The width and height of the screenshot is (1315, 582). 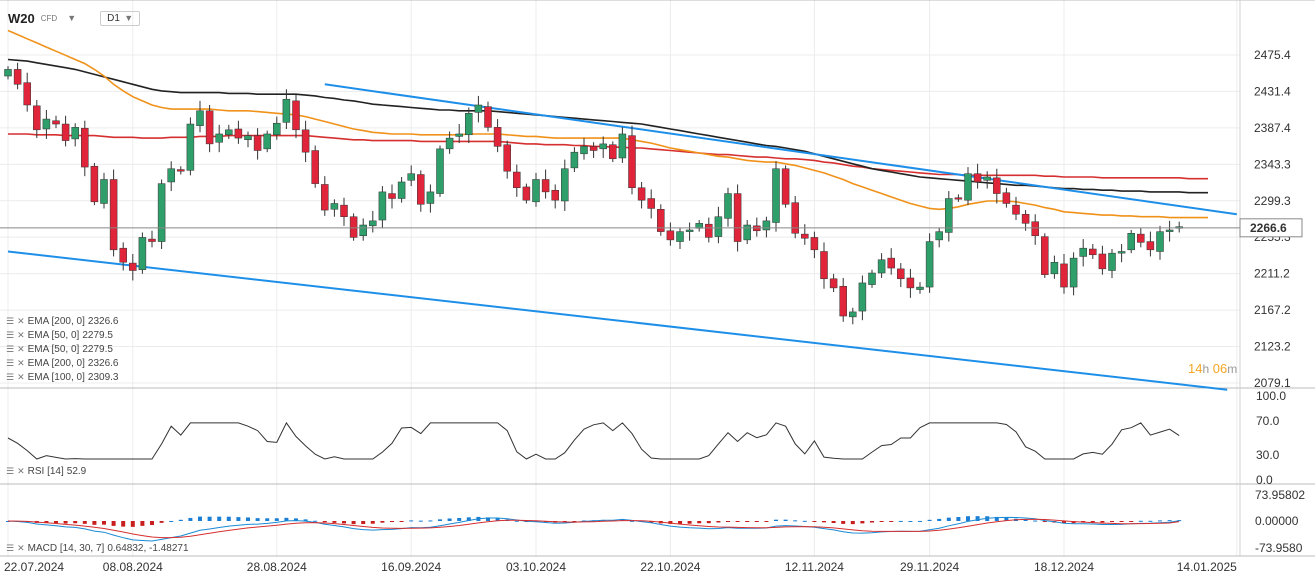 I want to click on indicator-label: ☰ ✕ EMA [100, 0] 2309.3, so click(x=62, y=377).